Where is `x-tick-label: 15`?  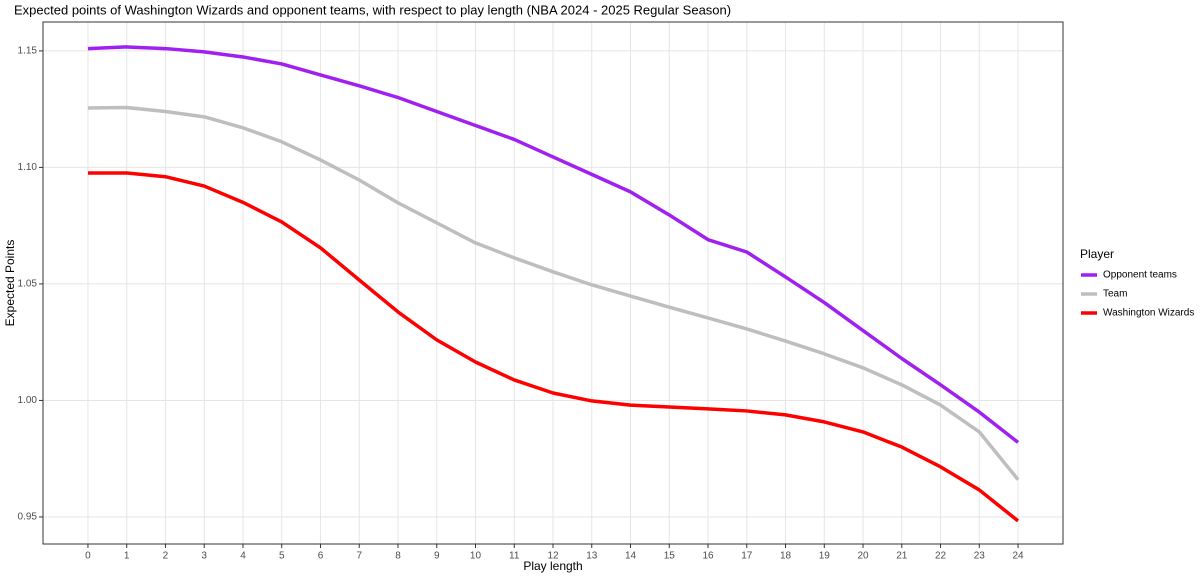 x-tick-label: 15 is located at coordinates (670, 556).